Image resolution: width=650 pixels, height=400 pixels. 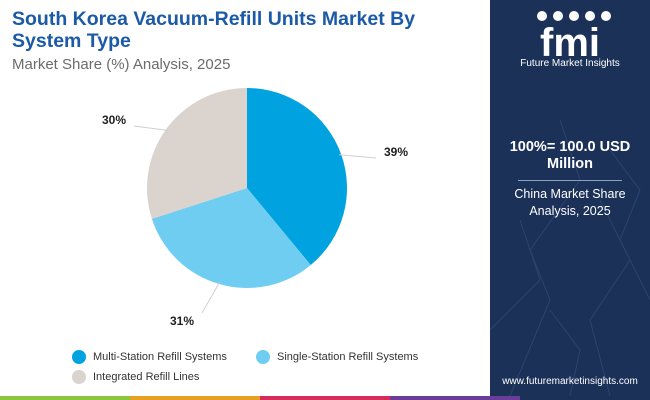 I want to click on svg-text: fmi, so click(x=570, y=43).